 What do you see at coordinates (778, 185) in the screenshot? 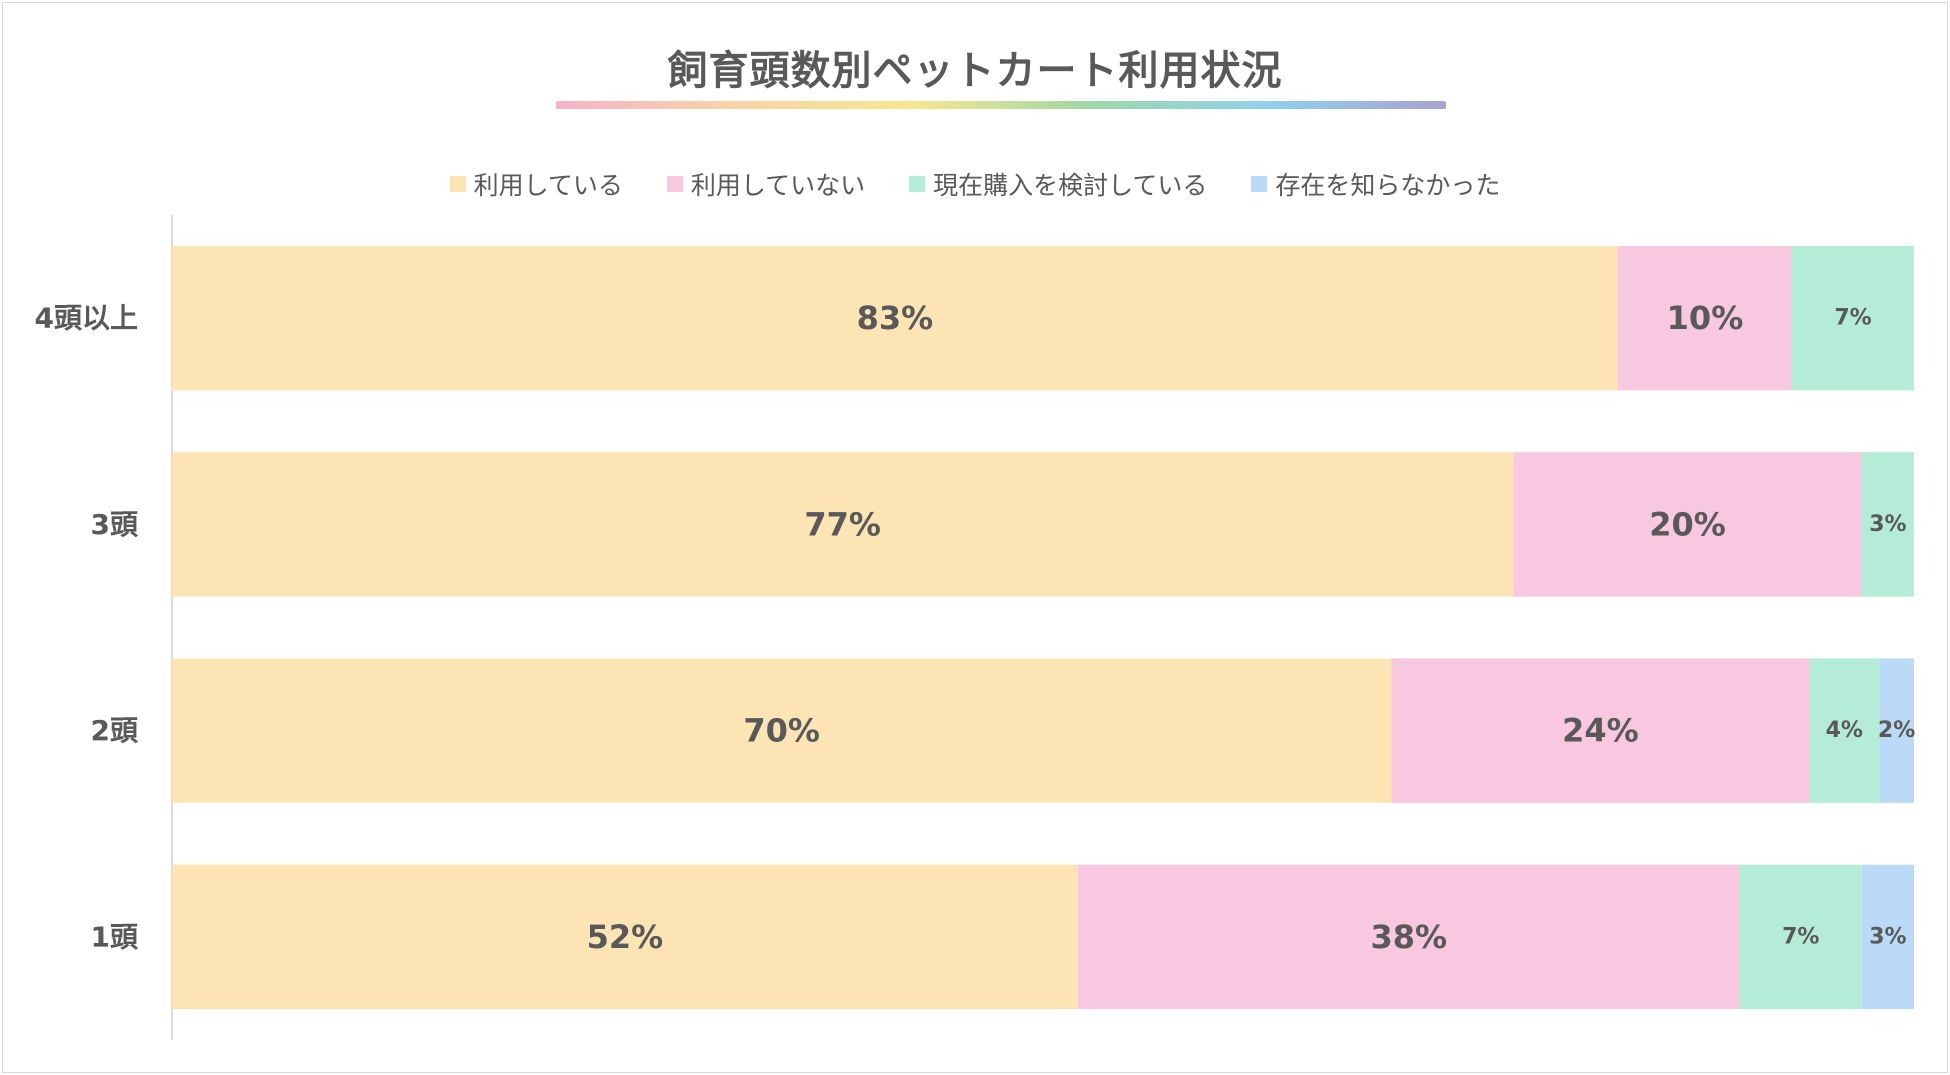
I see `legend-label-not-using: 利用していない` at bounding box center [778, 185].